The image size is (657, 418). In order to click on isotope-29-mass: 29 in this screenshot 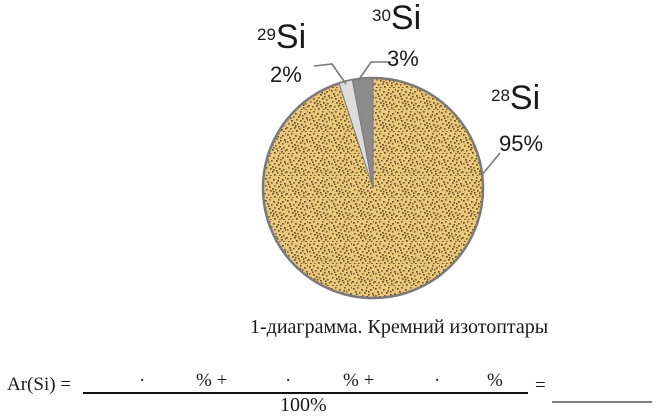, I will do `click(266, 35)`.